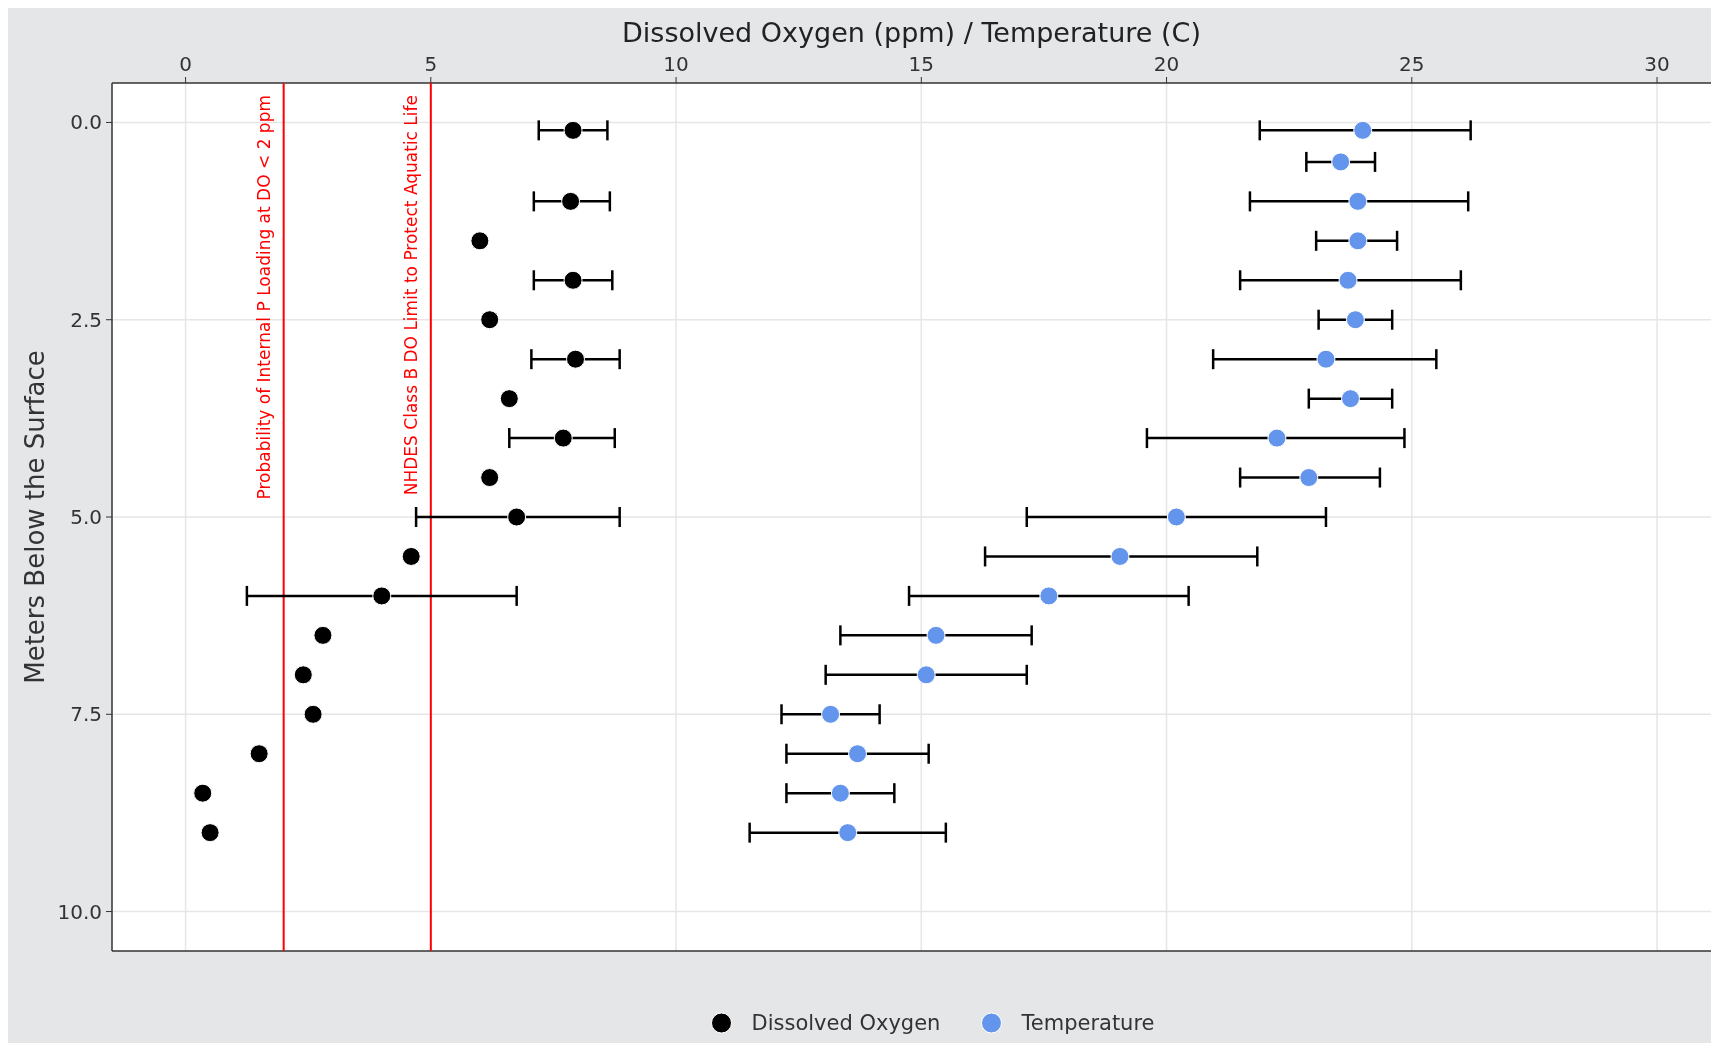  I want to click on ref-line-label: NHDES Class B DO Limit to Protect Aquatic Life, so click(410, 295).